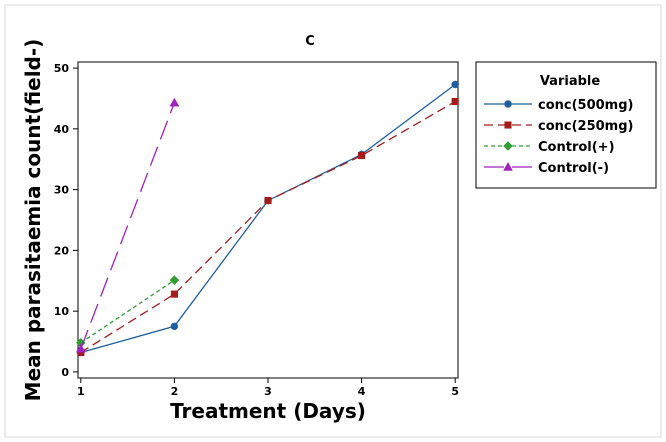 The height and width of the screenshot is (442, 666). Describe the element at coordinates (81, 391) in the screenshot. I see `x-tick-label: 1` at that location.